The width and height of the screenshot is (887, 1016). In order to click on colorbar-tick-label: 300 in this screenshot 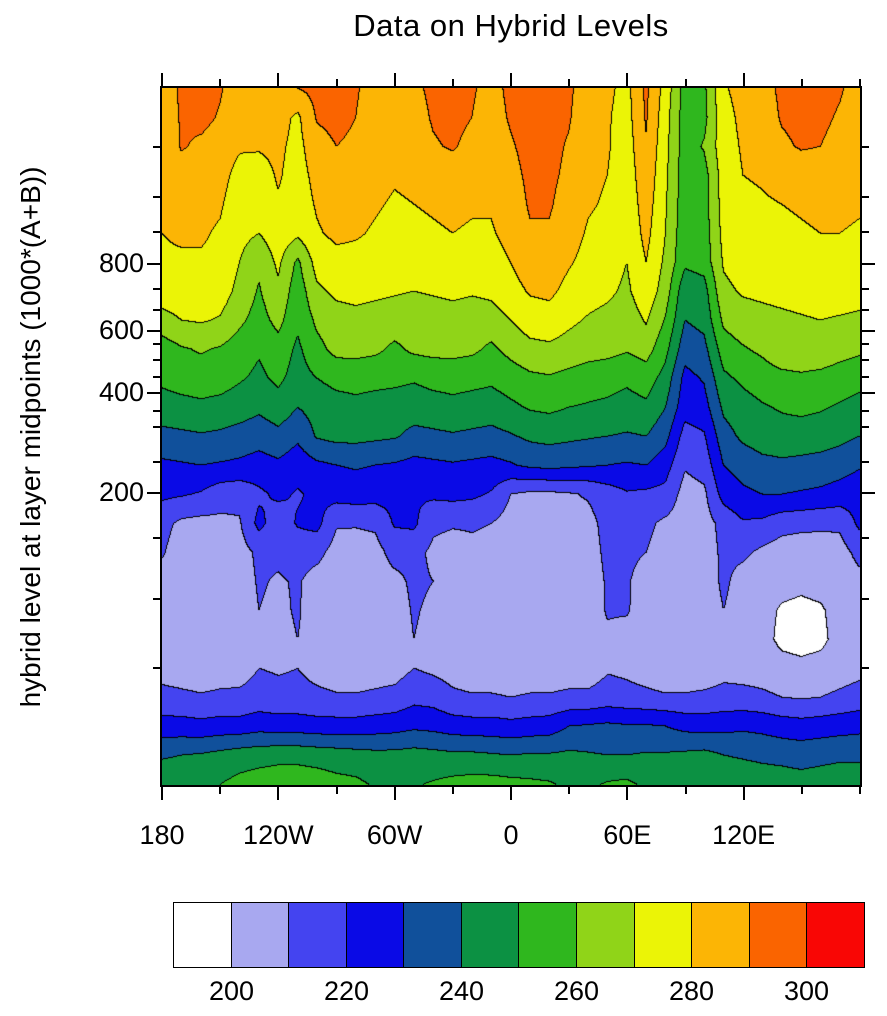, I will do `click(806, 991)`.